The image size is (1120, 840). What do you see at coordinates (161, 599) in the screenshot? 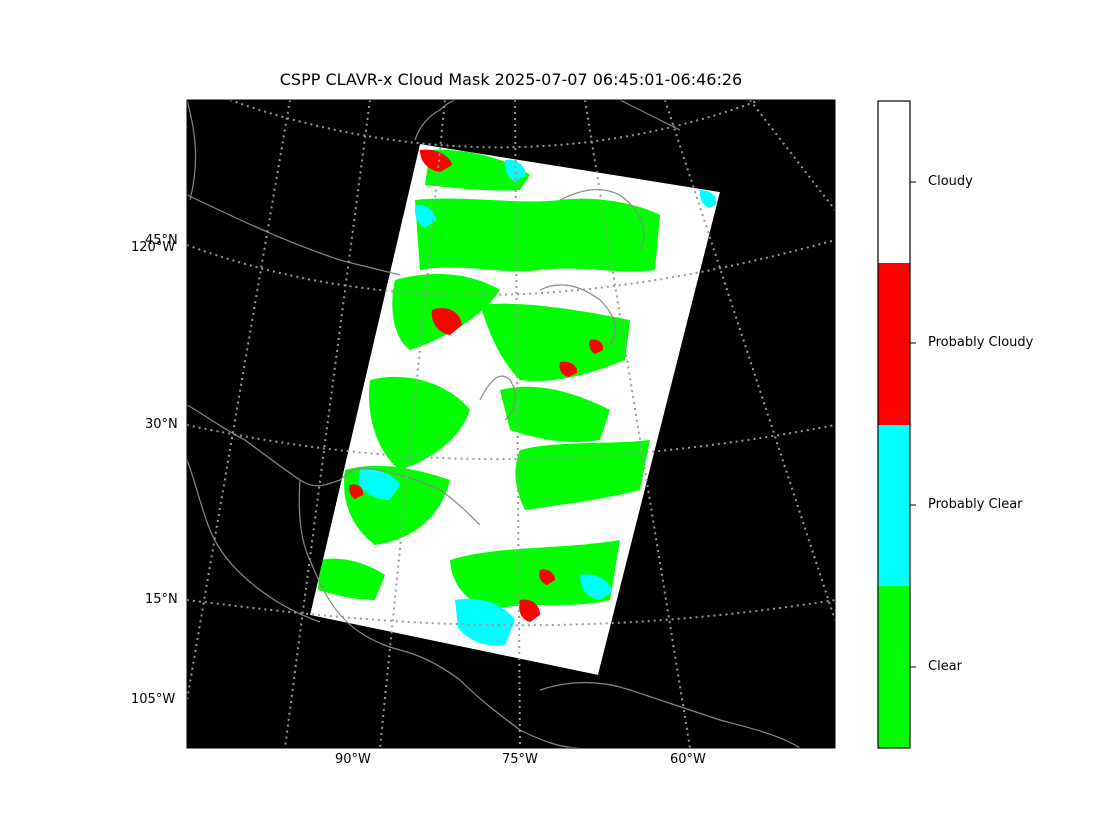
I see `lat-label-15n: 15°N` at bounding box center [161, 599].